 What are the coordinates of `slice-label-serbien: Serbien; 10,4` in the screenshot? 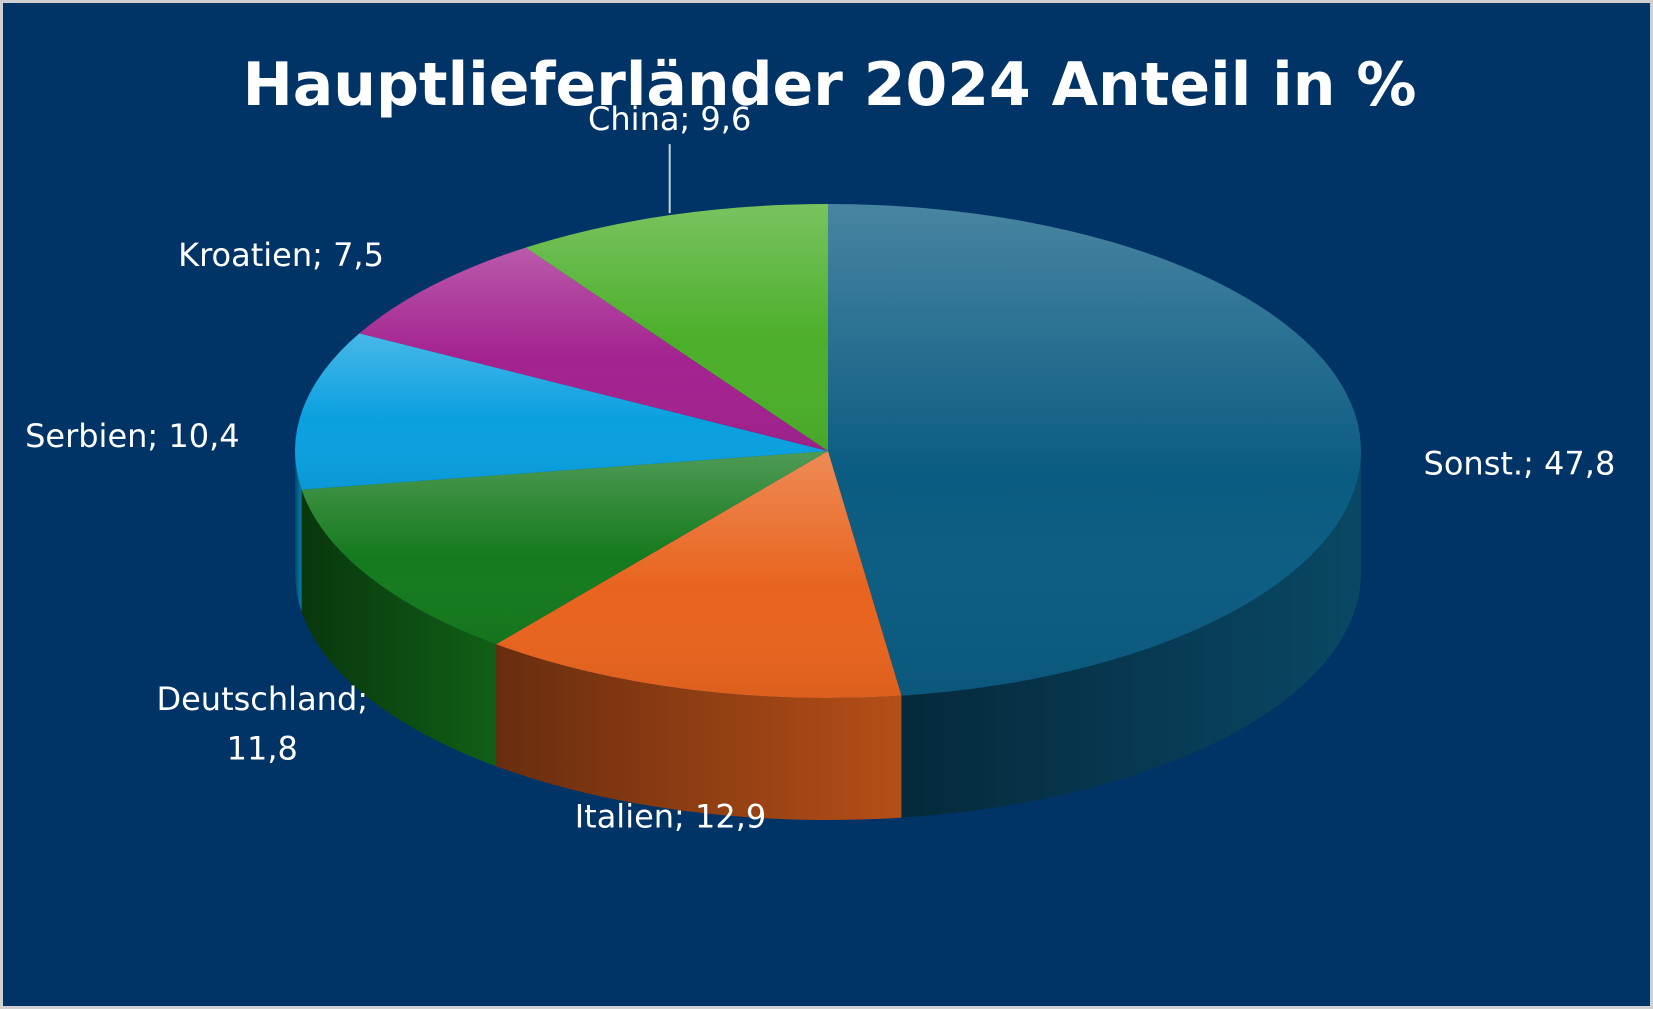 It's located at (132, 436).